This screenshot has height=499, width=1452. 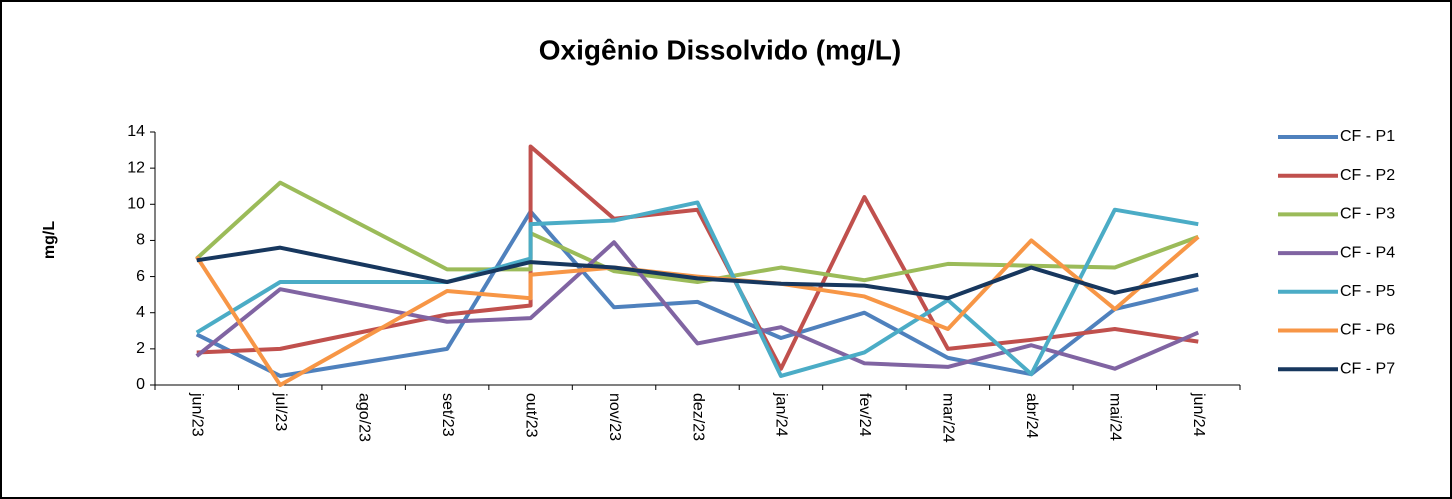 I want to click on y-tick-label: 14, so click(x=136, y=131).